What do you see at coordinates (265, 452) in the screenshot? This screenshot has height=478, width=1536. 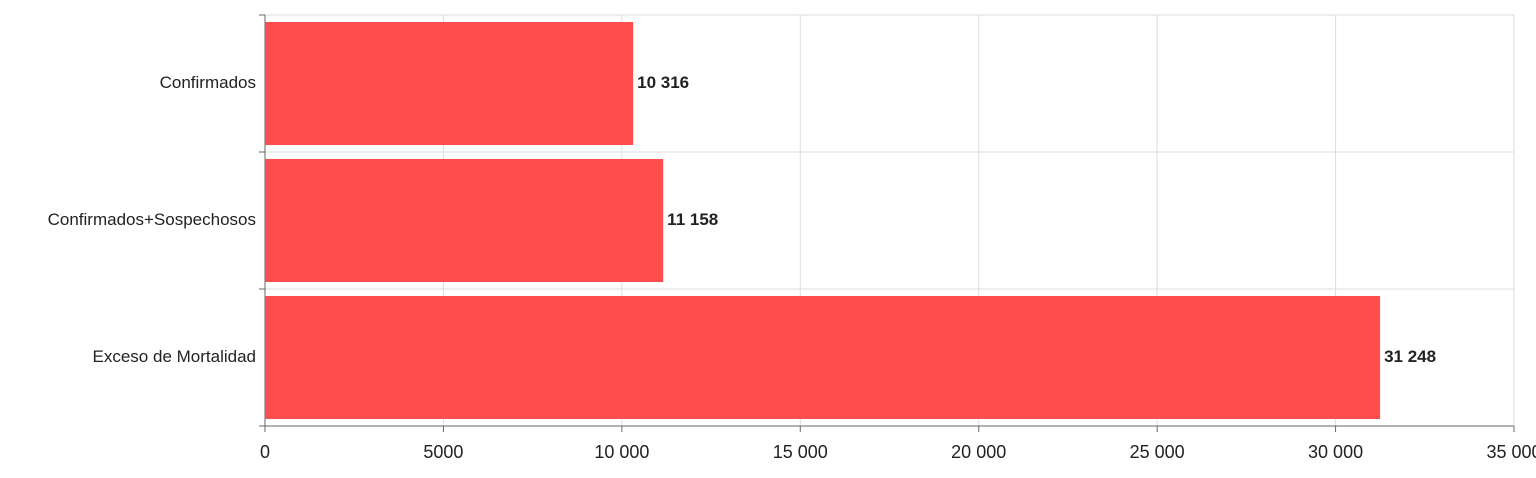 I see `x-tick-label: 0` at bounding box center [265, 452].